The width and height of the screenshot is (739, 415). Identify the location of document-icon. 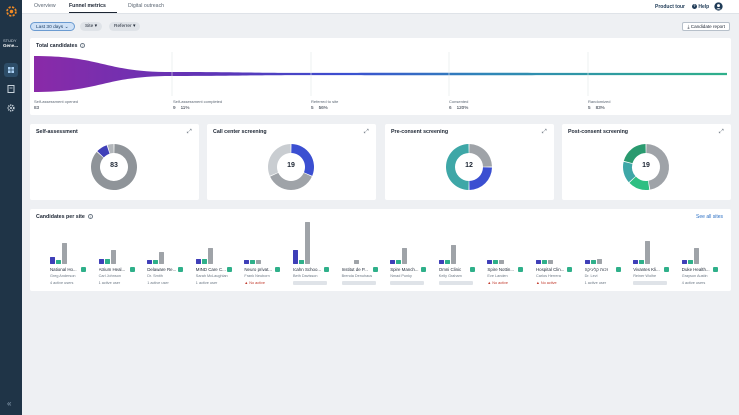
(11, 89).